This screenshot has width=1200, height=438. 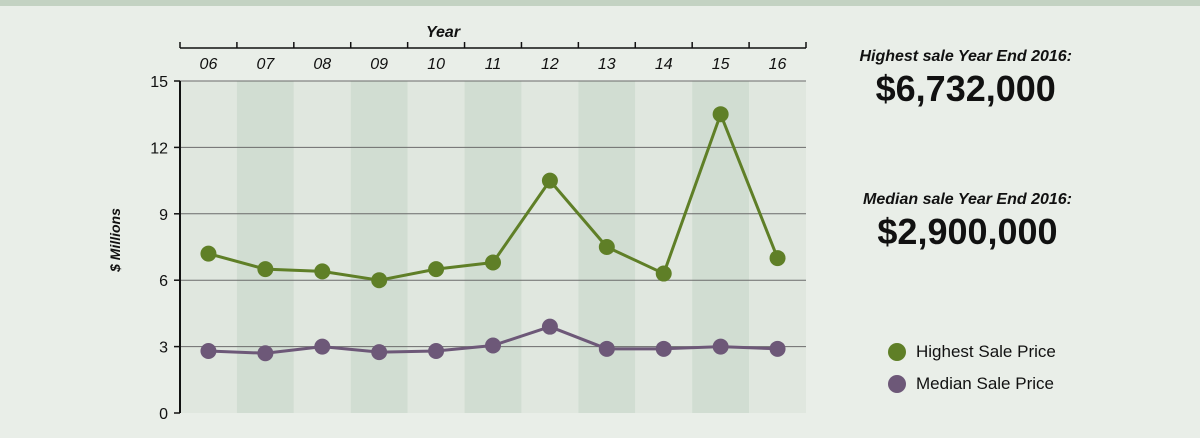 What do you see at coordinates (721, 64) in the screenshot?
I see `x-tick-label: 15` at bounding box center [721, 64].